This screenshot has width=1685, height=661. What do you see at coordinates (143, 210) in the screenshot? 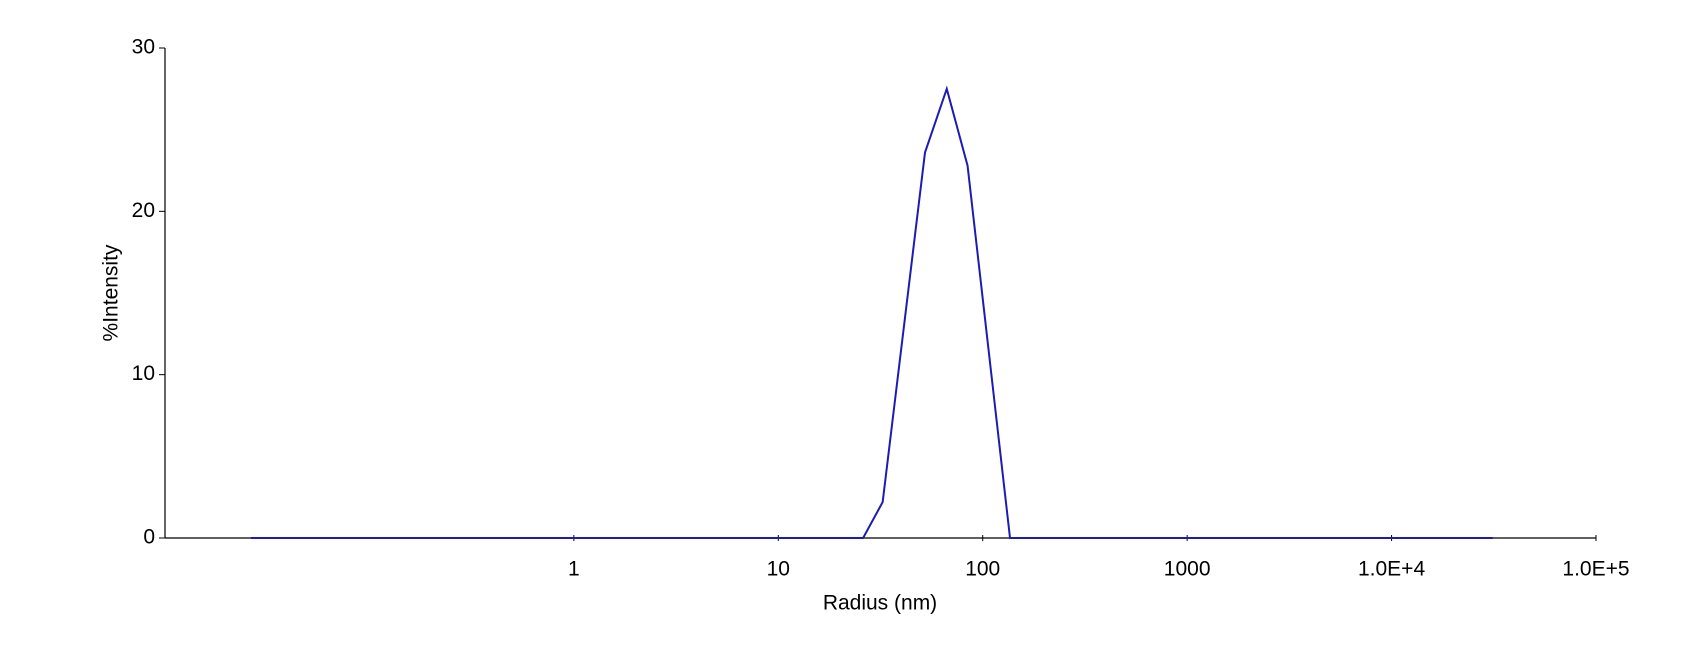
I see `y-tick-label: 20` at bounding box center [143, 210].